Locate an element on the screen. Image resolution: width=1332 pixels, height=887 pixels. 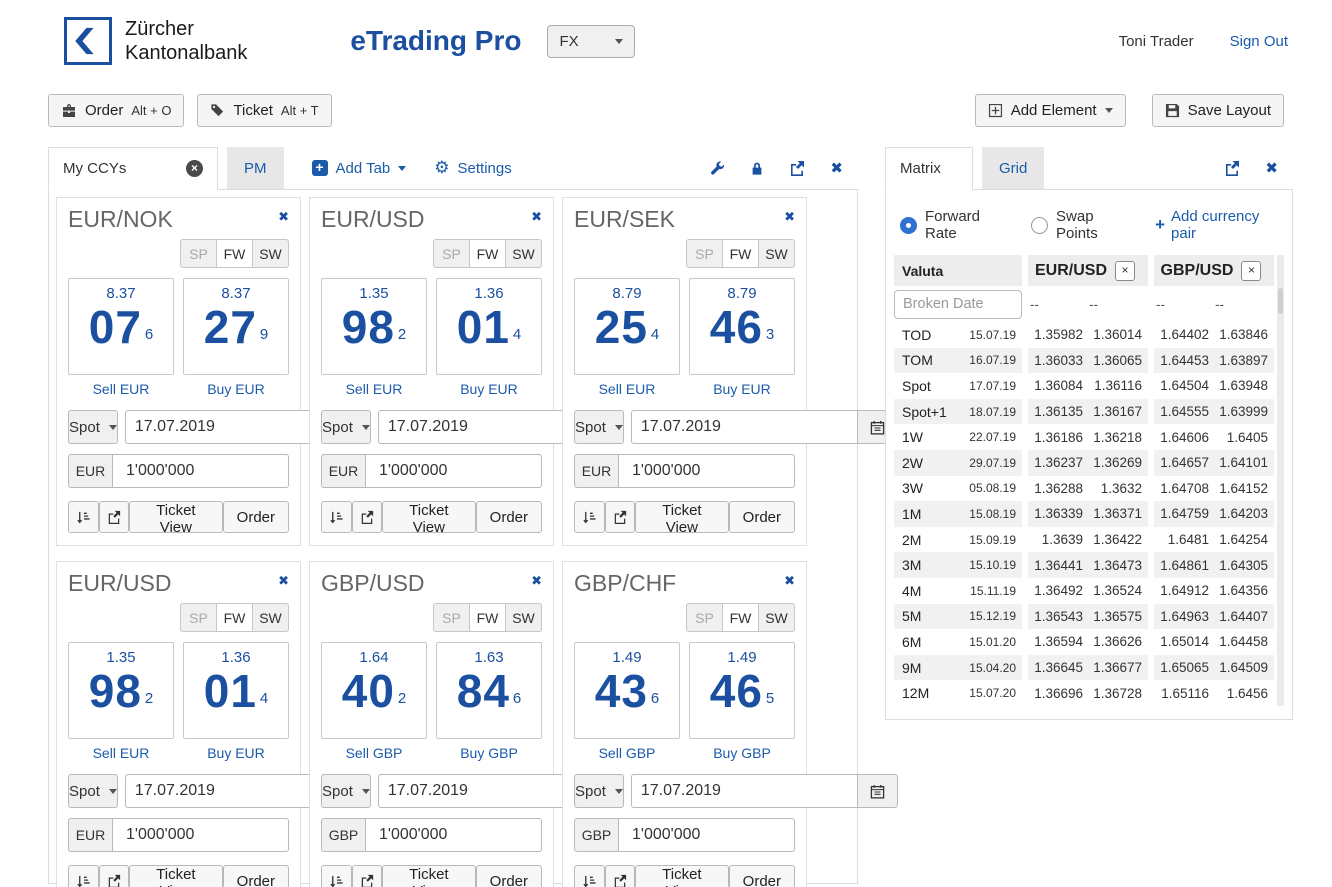
calendar-button is located at coordinates (877, 791).